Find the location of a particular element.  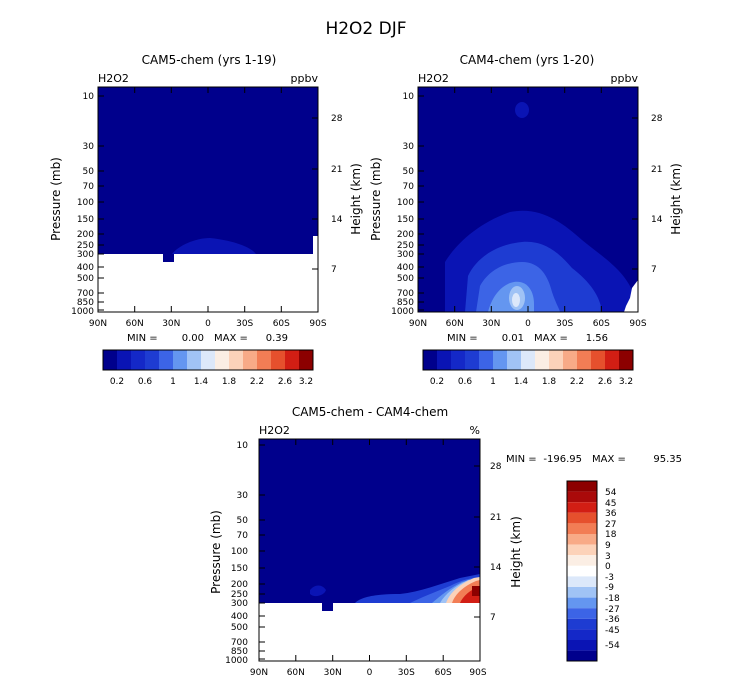

figure-title: H2O2 DJF is located at coordinates (365, 29).